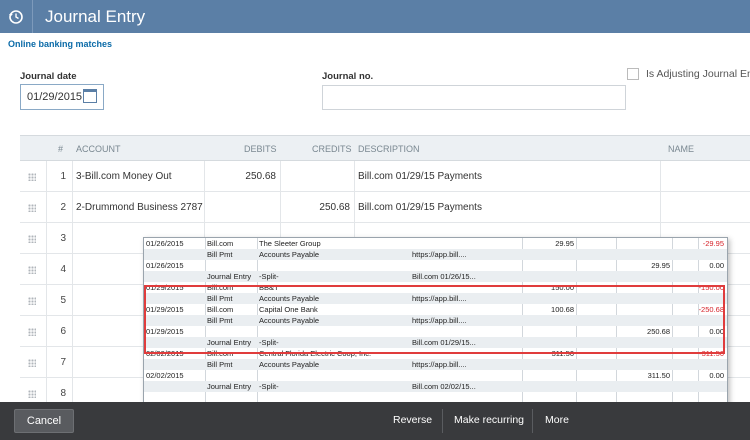 The width and height of the screenshot is (750, 440). I want to click on calendar-icon, so click(90, 96).